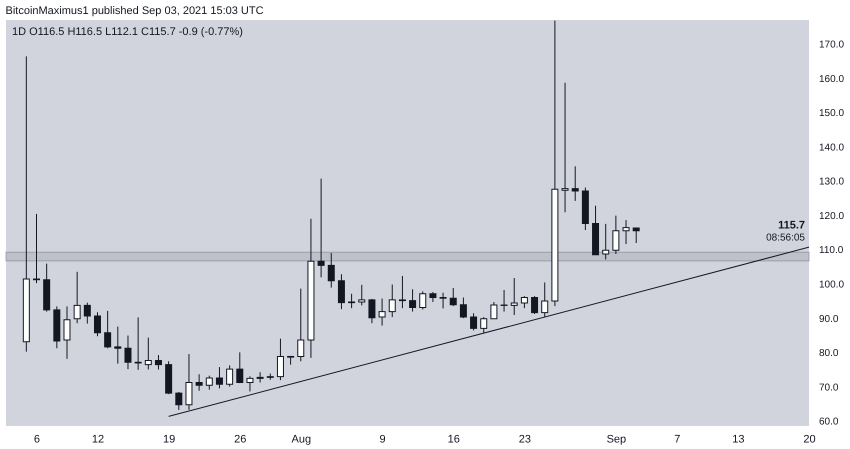 The width and height of the screenshot is (850, 449). Describe the element at coordinates (831, 216) in the screenshot. I see `y-tick-label: 120.0` at that location.